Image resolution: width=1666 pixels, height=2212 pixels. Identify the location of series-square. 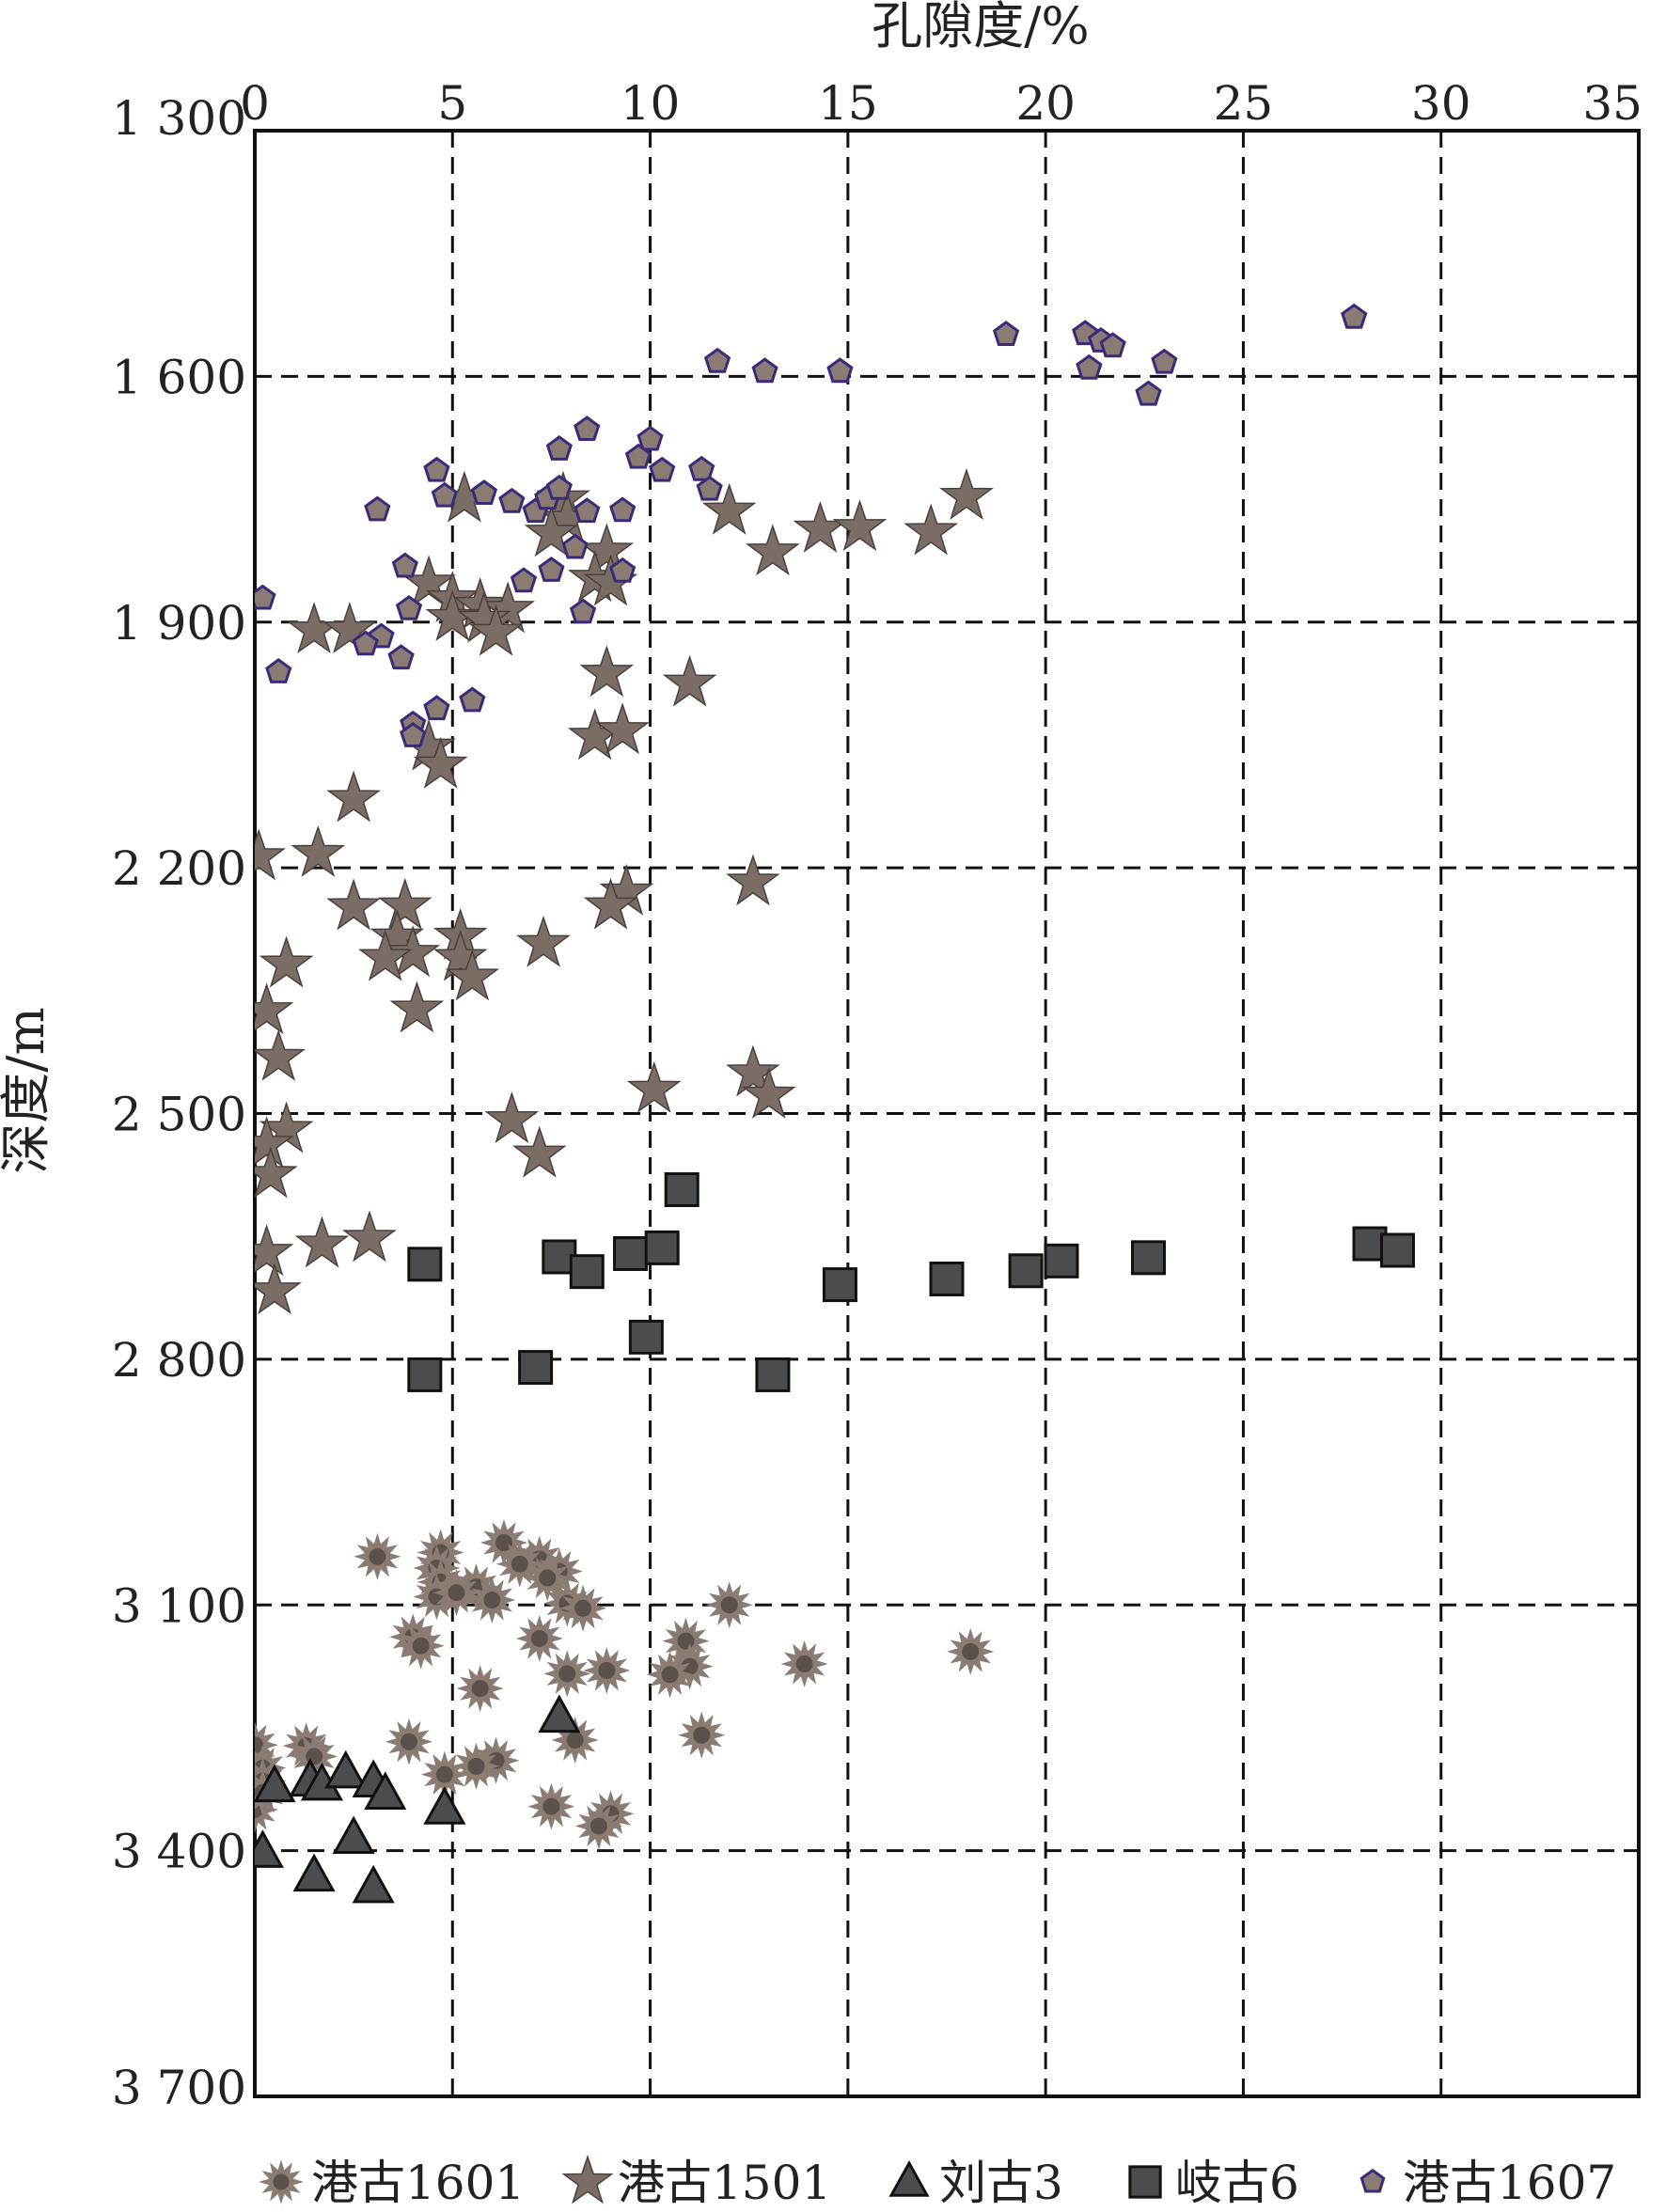
(911, 1282).